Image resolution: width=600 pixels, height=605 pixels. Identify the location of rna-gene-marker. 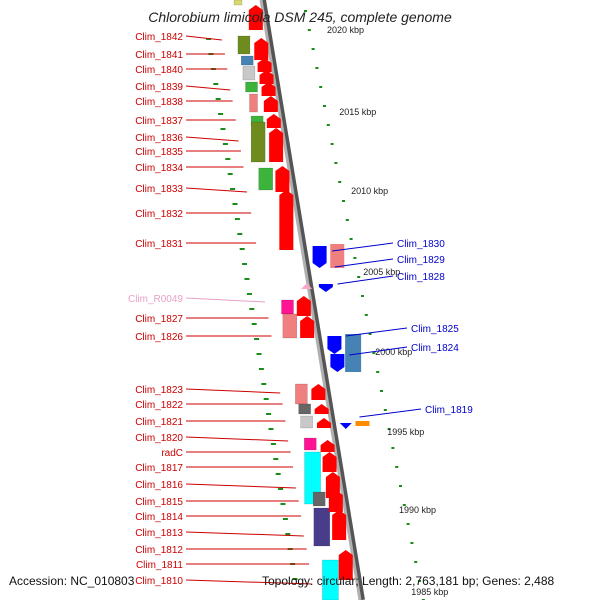
(307, 286).